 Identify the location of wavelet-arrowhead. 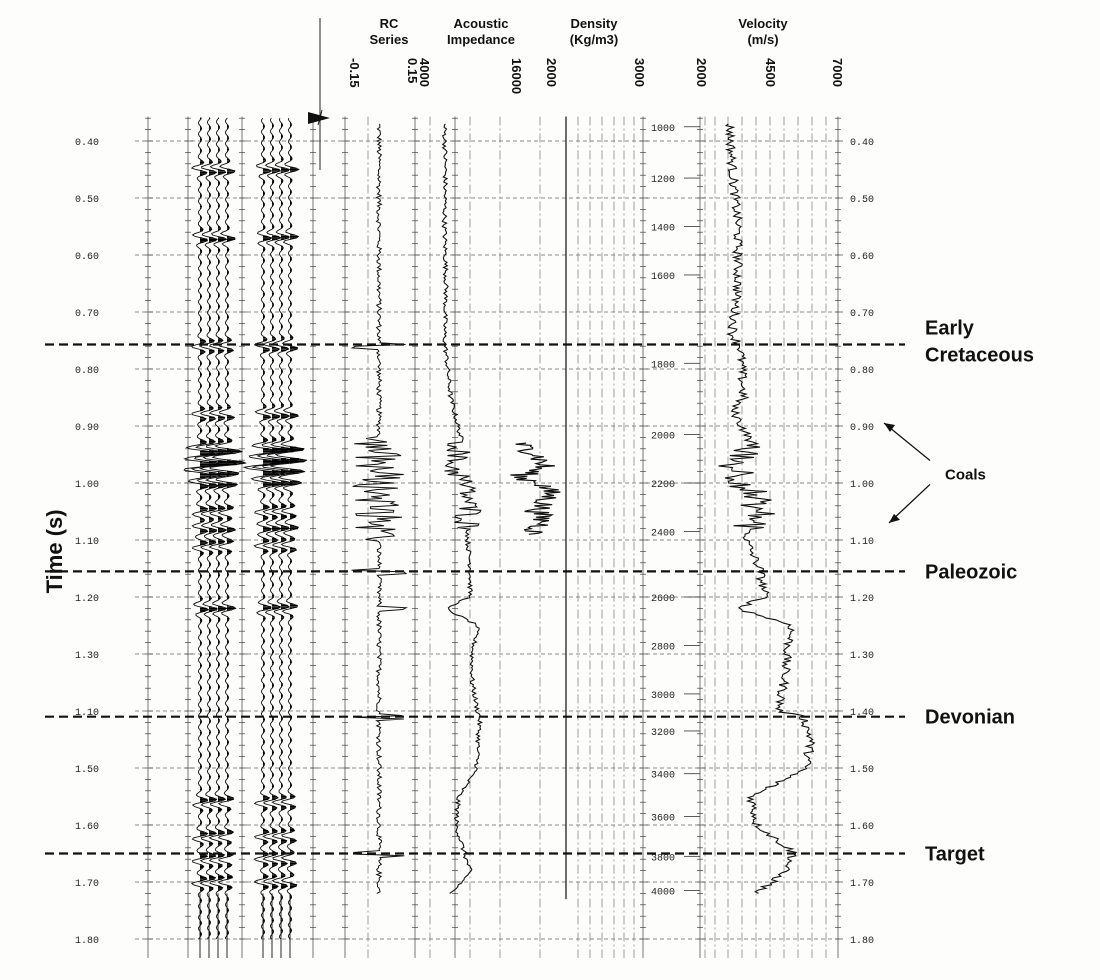
(319, 118).